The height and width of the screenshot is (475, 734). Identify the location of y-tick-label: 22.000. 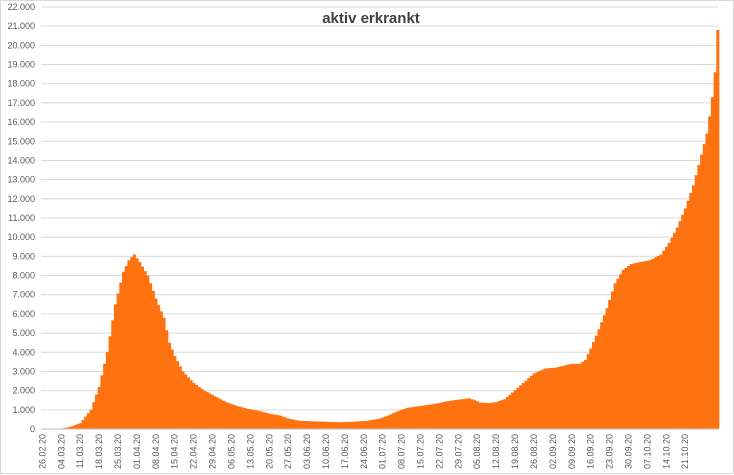
(21, 7).